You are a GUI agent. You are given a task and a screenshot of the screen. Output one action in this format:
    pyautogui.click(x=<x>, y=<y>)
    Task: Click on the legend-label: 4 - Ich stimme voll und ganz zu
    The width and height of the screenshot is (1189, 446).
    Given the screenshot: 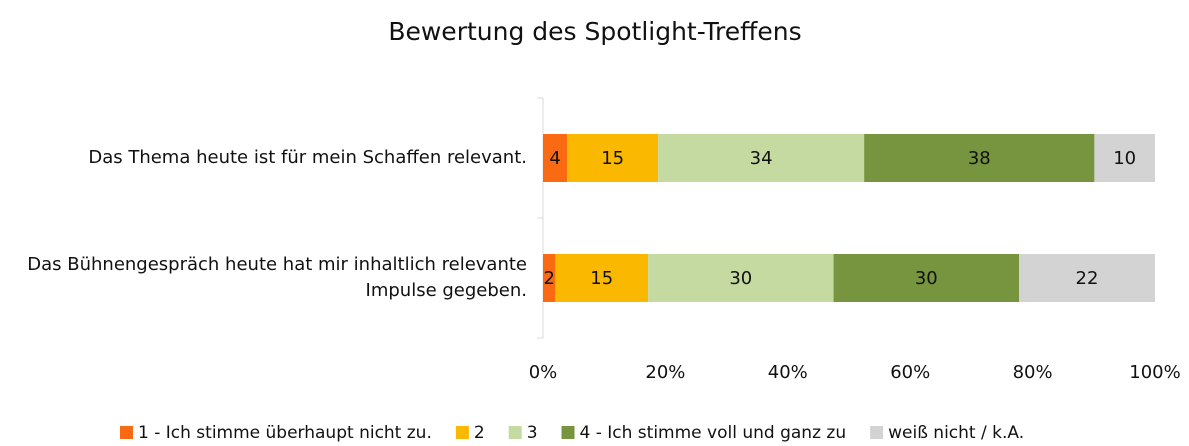 What is the action you would take?
    pyautogui.click(x=713, y=433)
    